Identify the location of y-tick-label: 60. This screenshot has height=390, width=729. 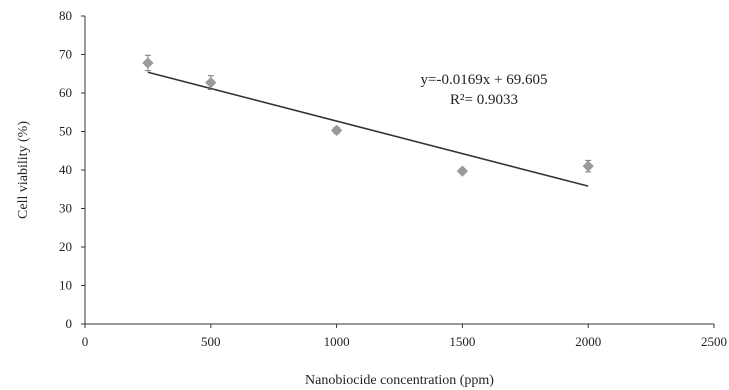
(65, 92).